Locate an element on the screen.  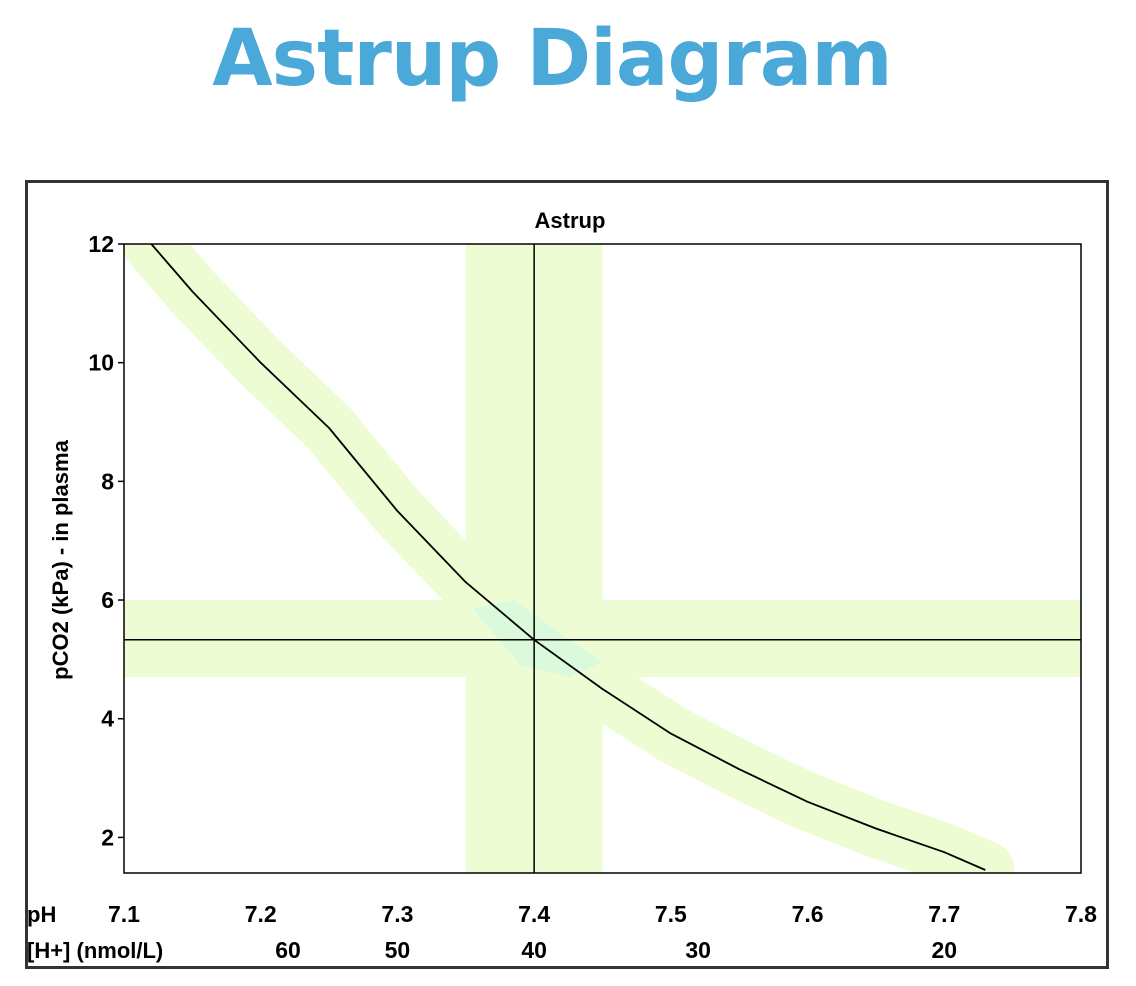
y-tick-label: 10 is located at coordinates (101, 363).